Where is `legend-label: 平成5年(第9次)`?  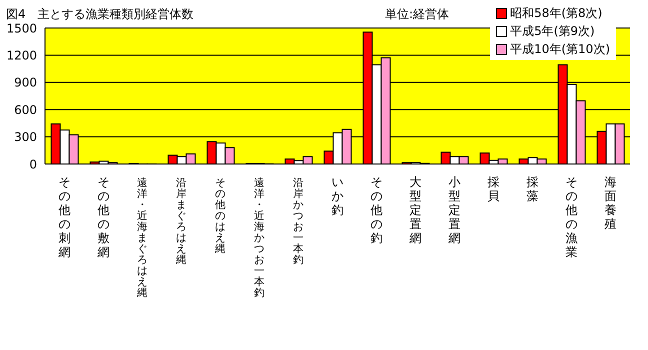 legend-label: 平成5年(第9次) is located at coordinates (552, 31).